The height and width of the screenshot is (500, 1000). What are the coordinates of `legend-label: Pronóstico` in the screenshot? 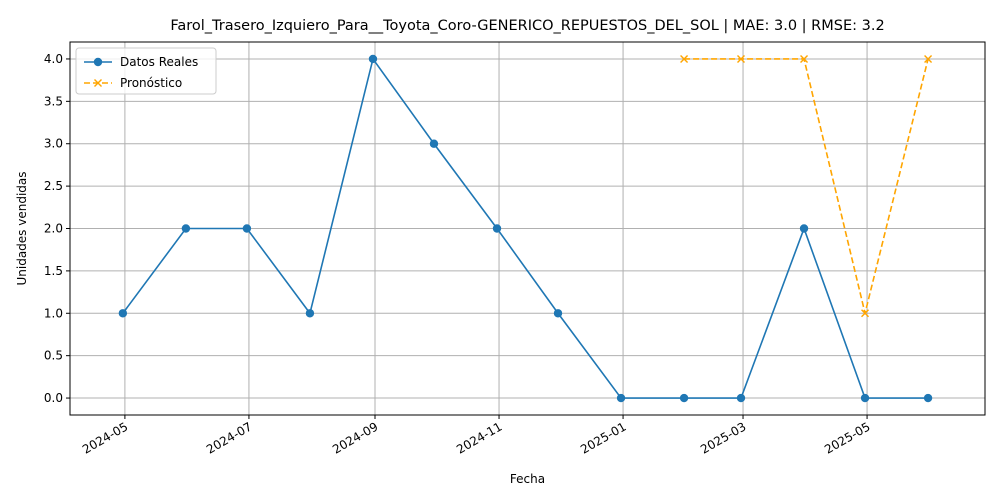 It's located at (151, 83).